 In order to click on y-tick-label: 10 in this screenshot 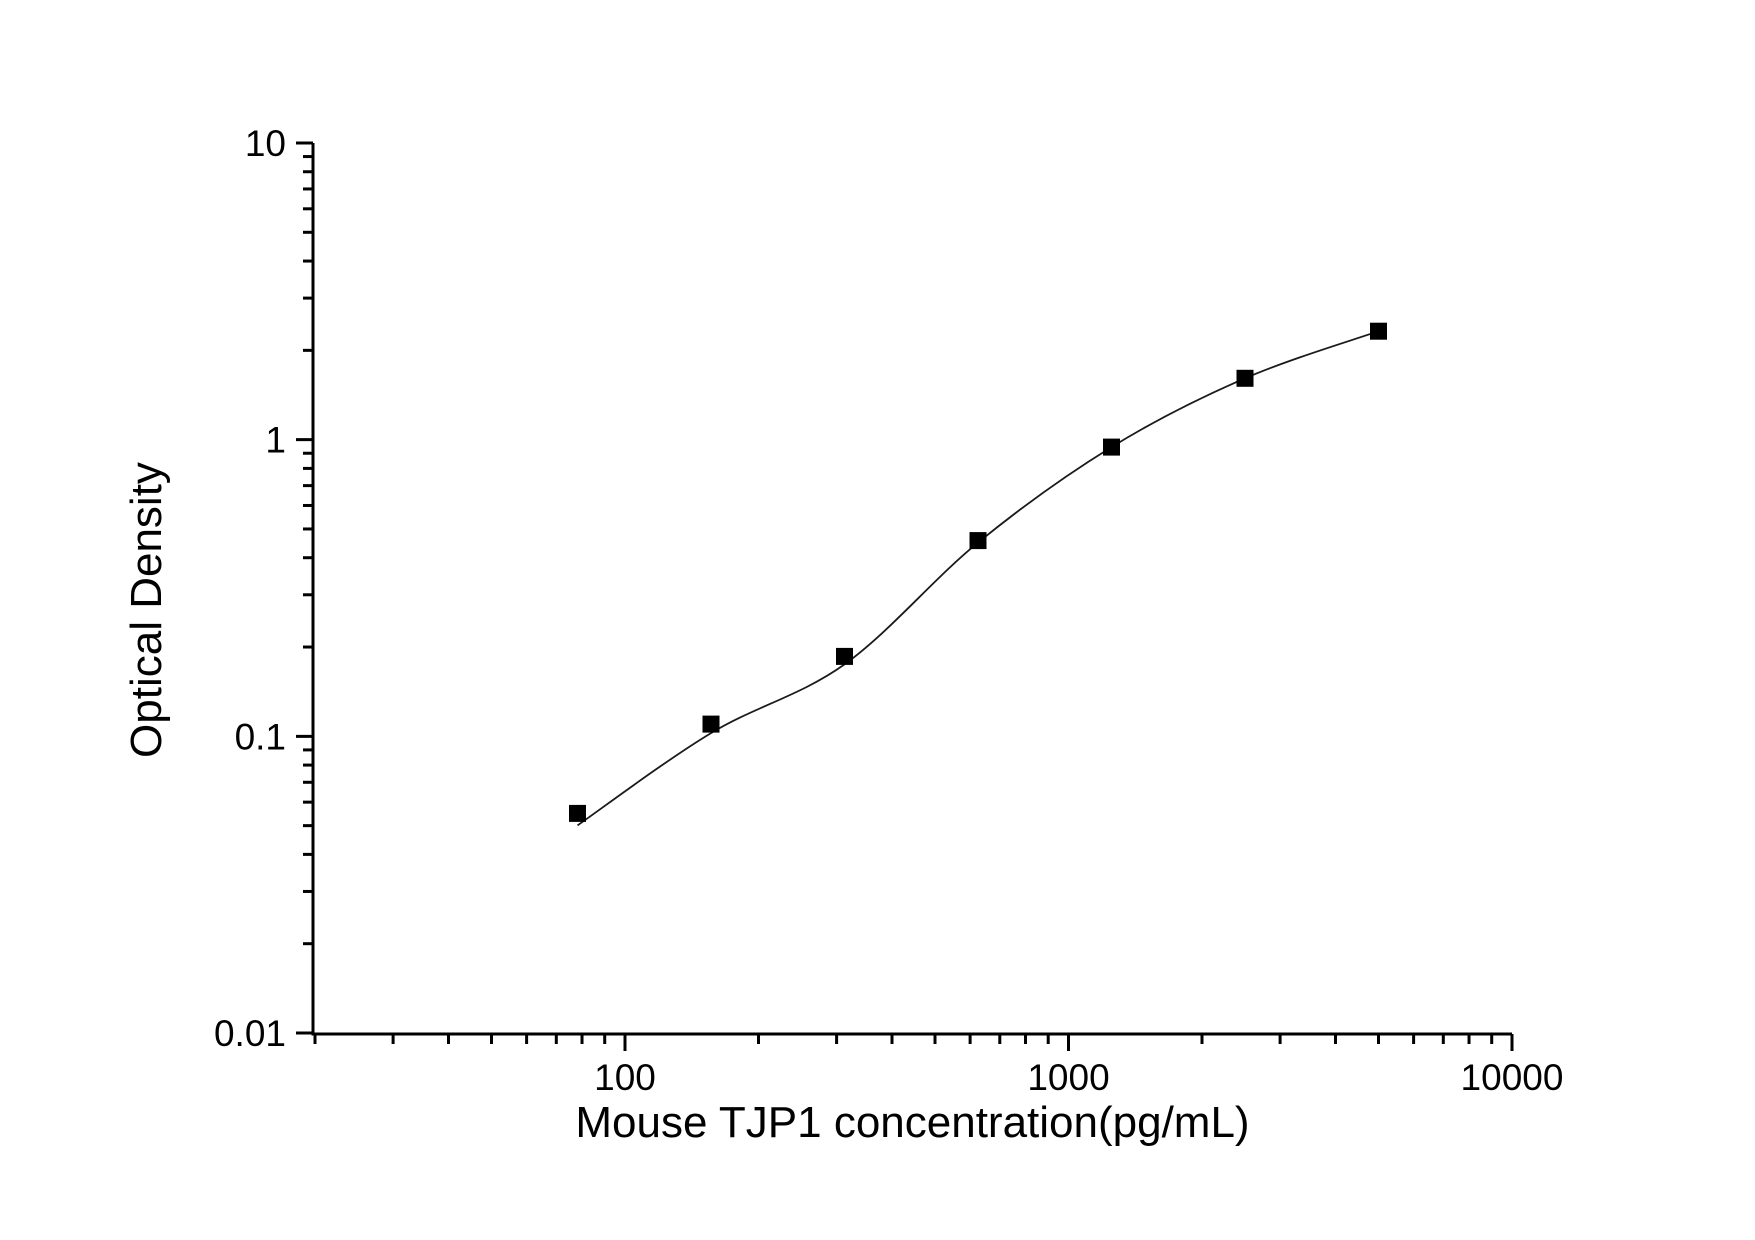, I will do `click(265, 143)`.